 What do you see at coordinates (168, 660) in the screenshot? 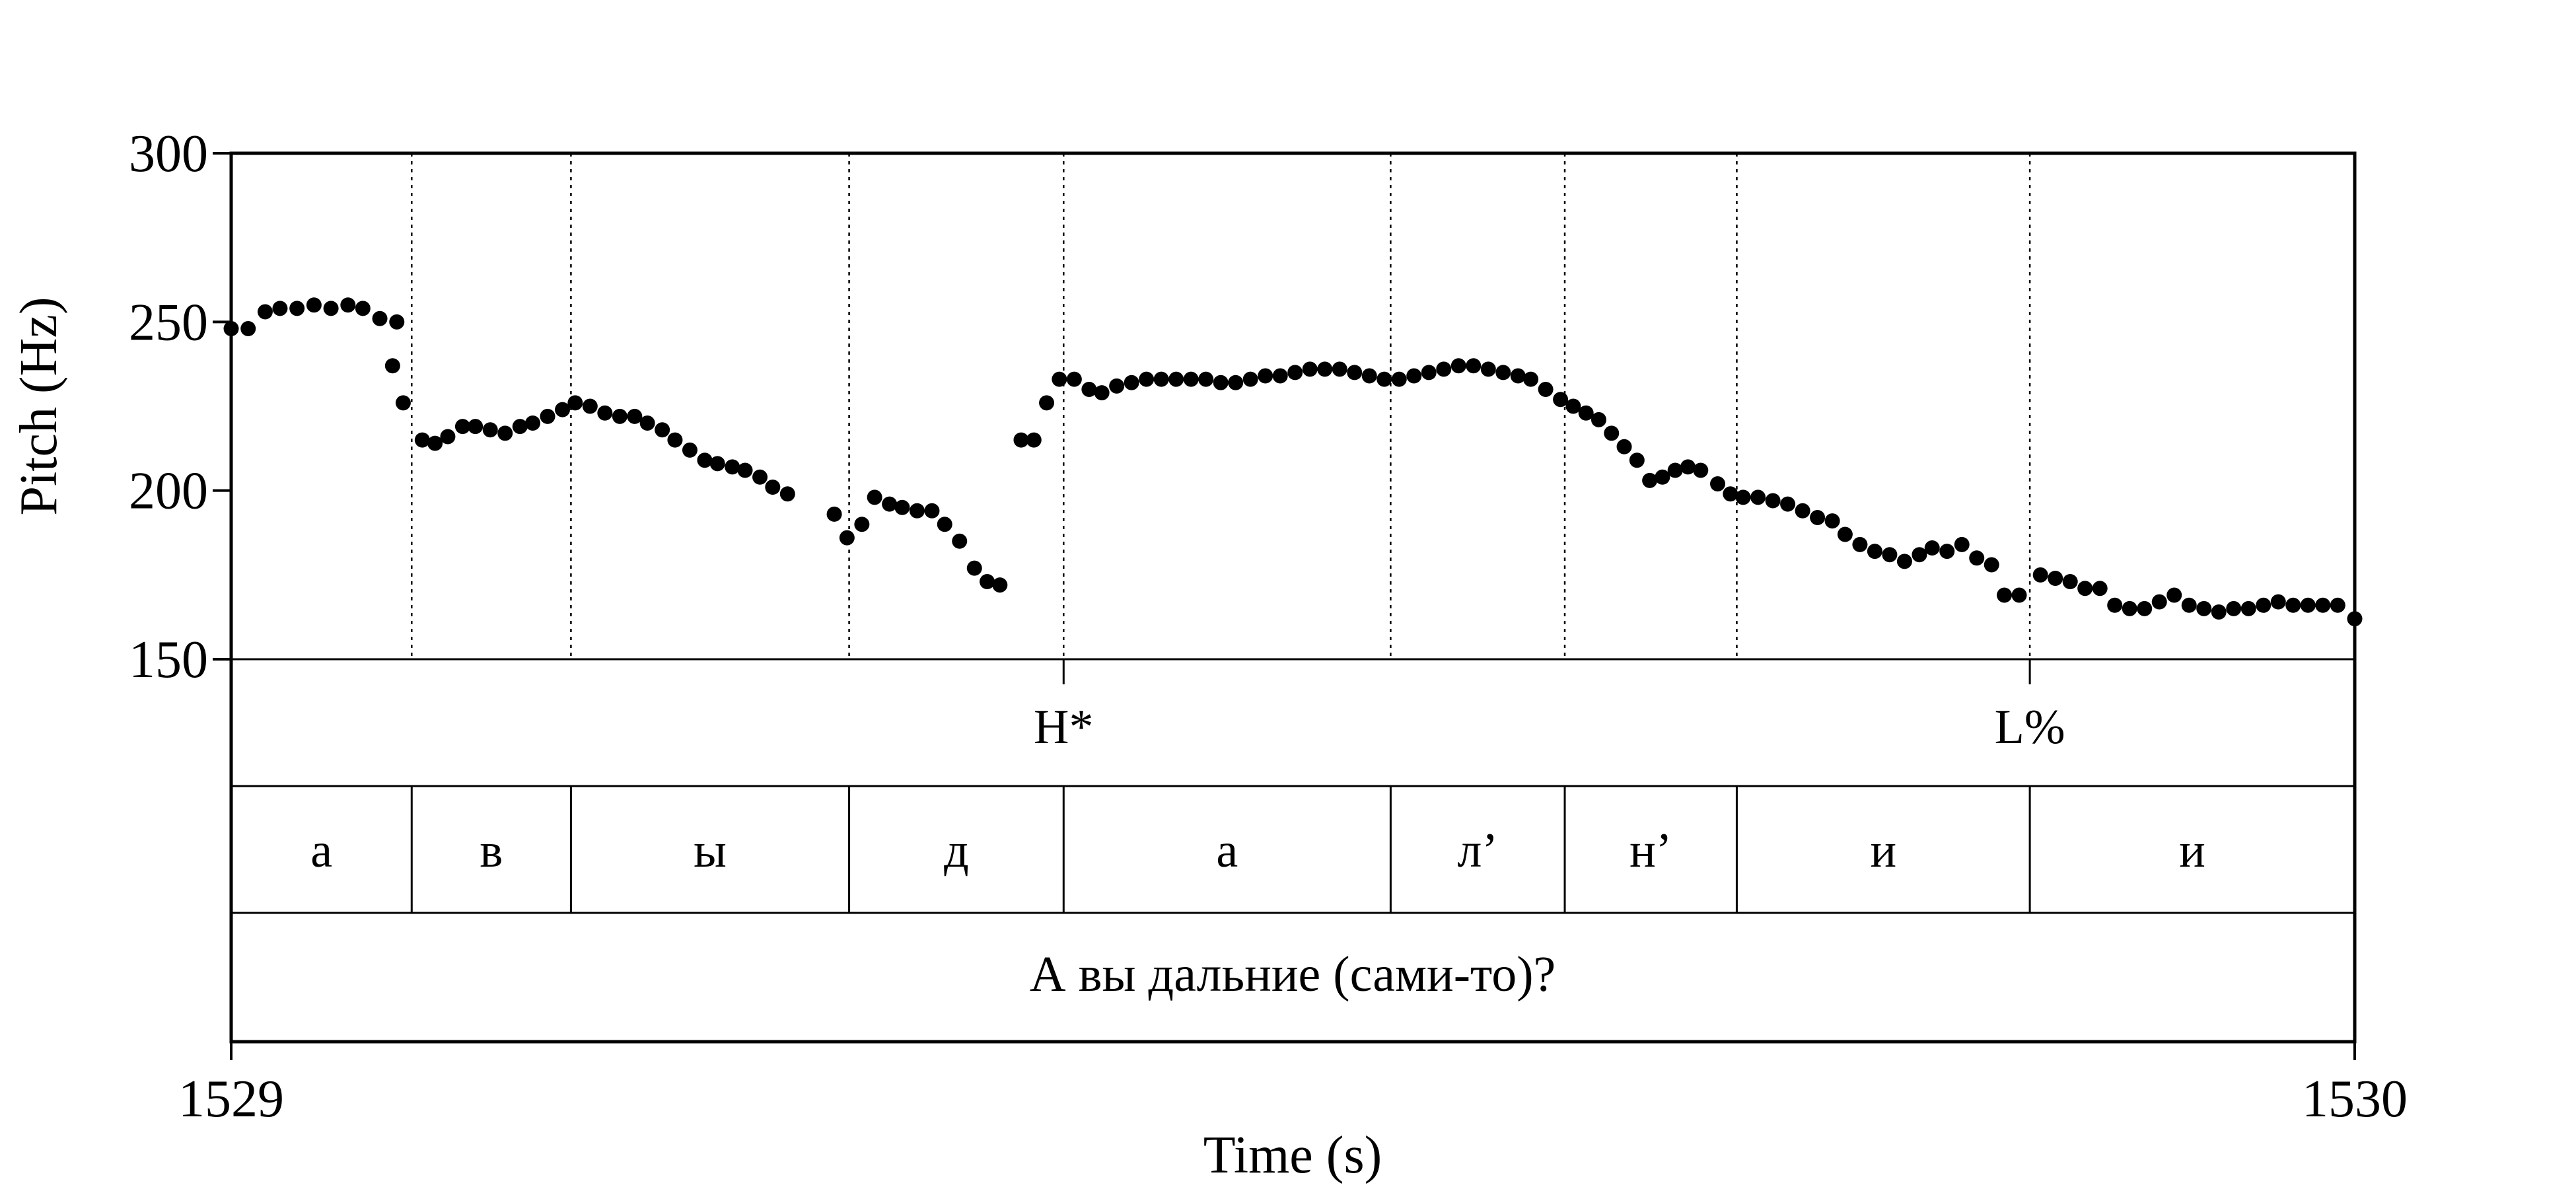
I see `y-tick-label: 150` at bounding box center [168, 660].